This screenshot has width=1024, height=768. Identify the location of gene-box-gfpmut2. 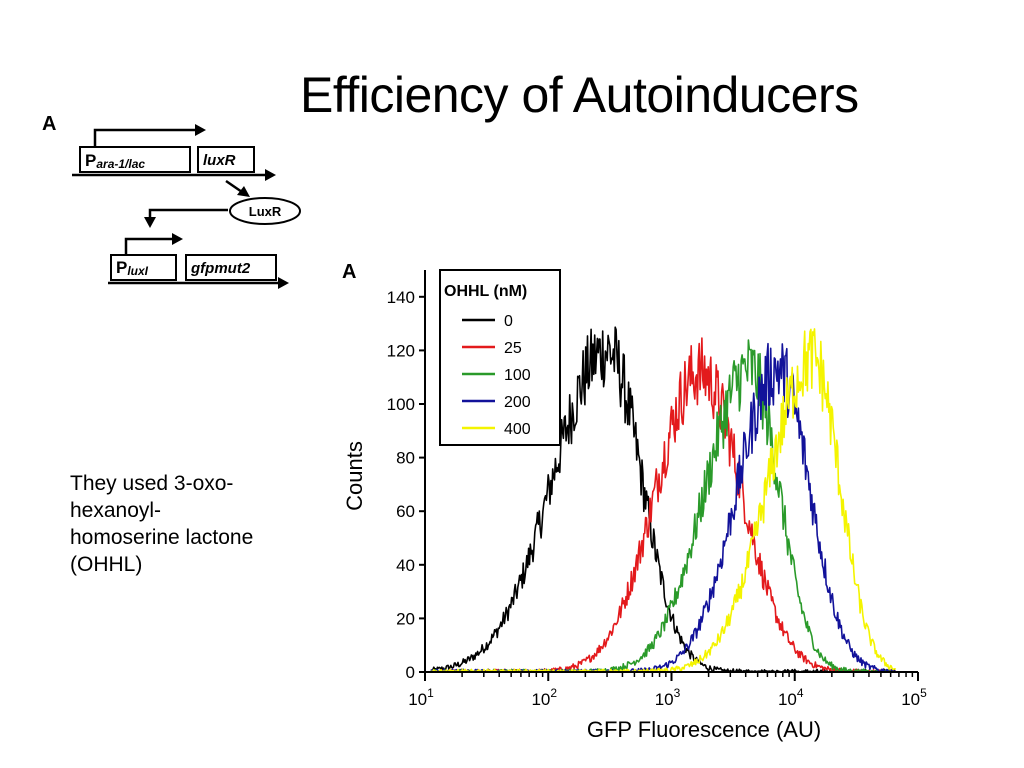
(231, 267).